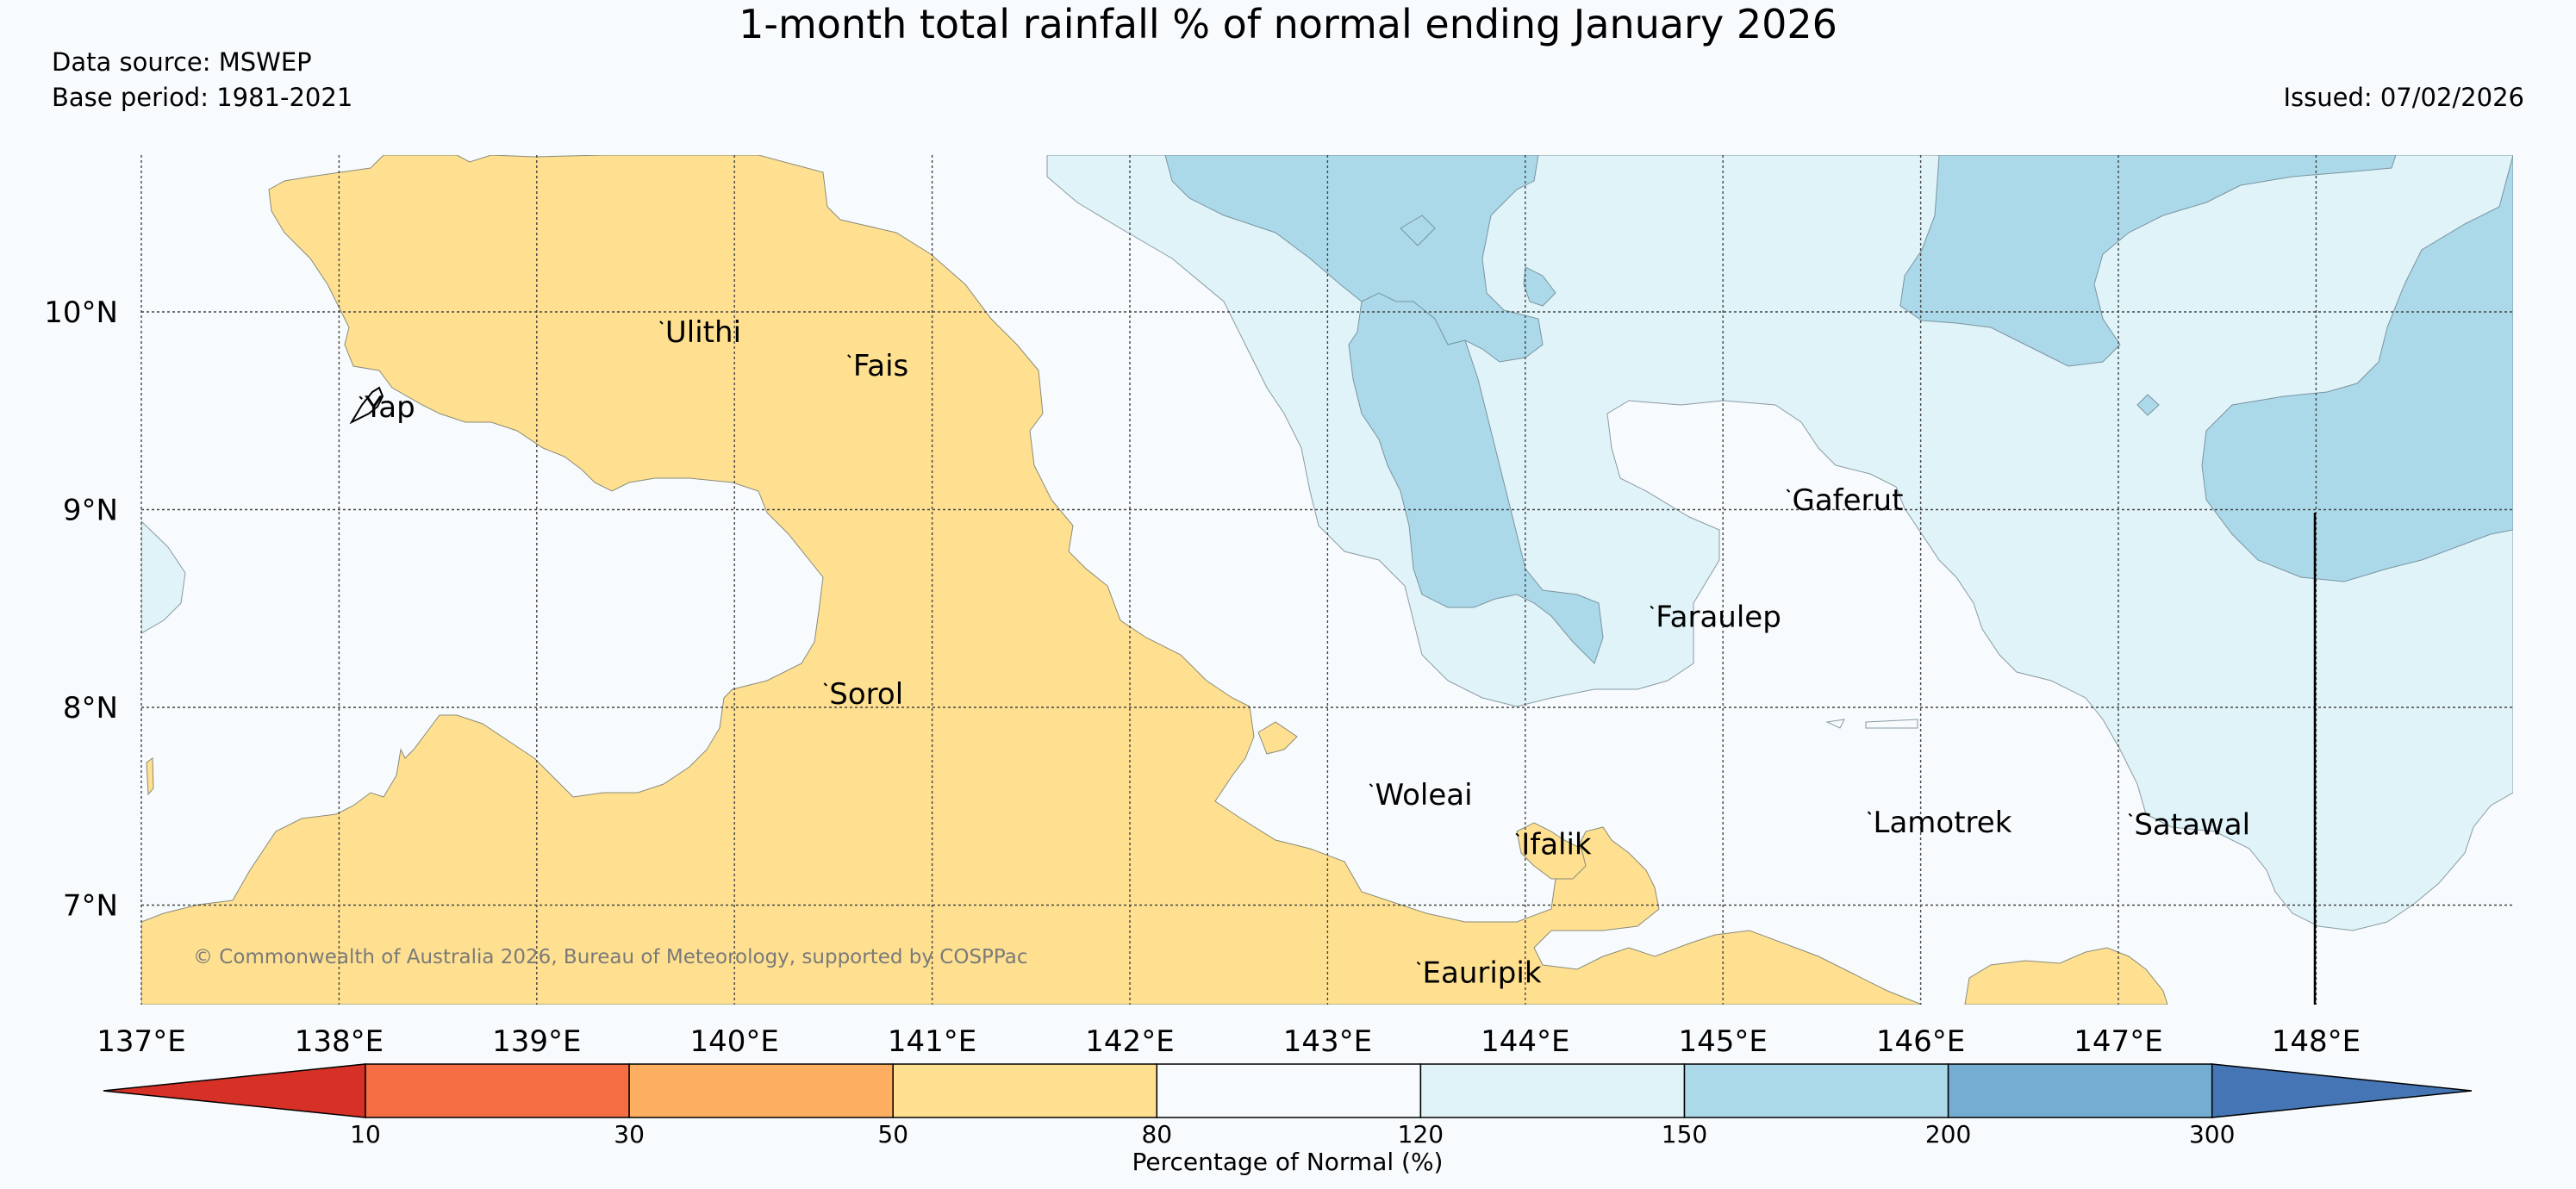 The image size is (2576, 1189). Describe the element at coordinates (163, 577) in the screenshot. I see `above-normal-region-west` at that location.